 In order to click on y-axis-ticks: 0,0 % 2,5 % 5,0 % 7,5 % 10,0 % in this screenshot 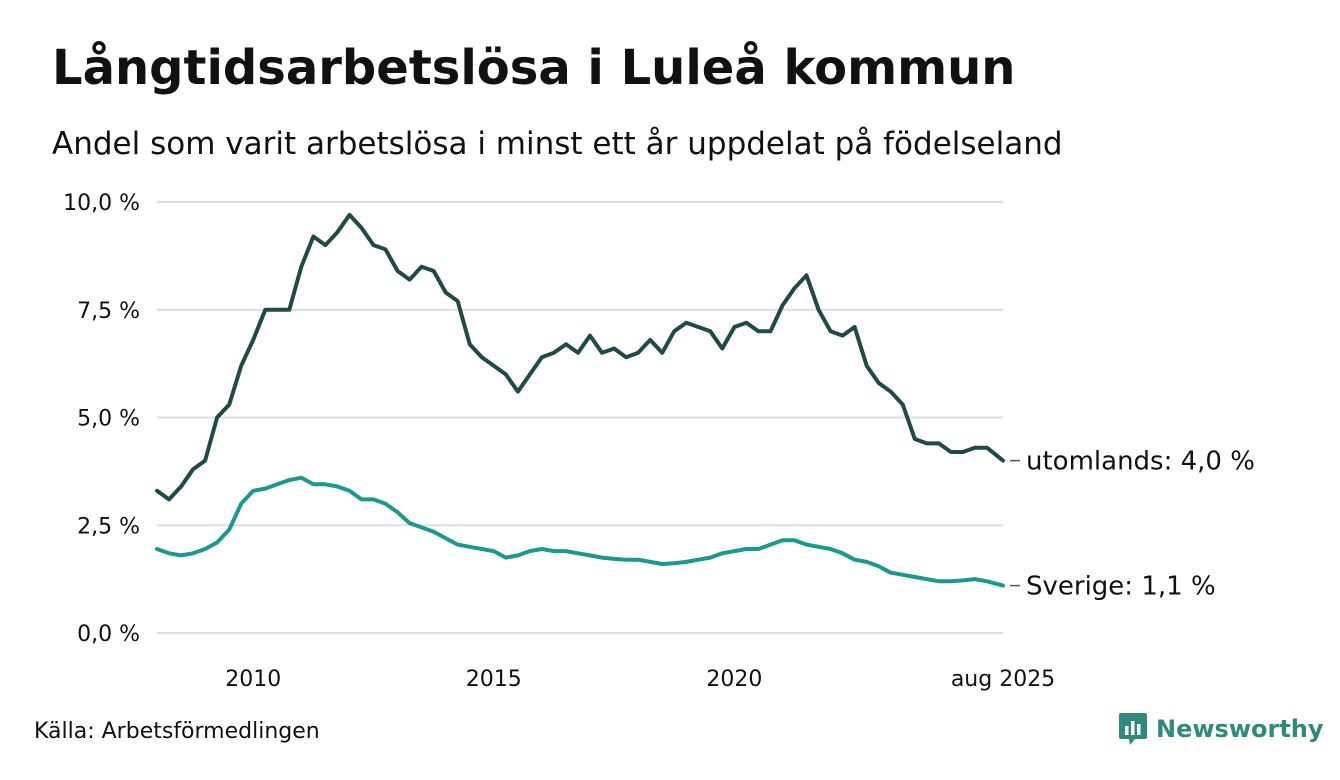, I will do `click(101, 419)`.